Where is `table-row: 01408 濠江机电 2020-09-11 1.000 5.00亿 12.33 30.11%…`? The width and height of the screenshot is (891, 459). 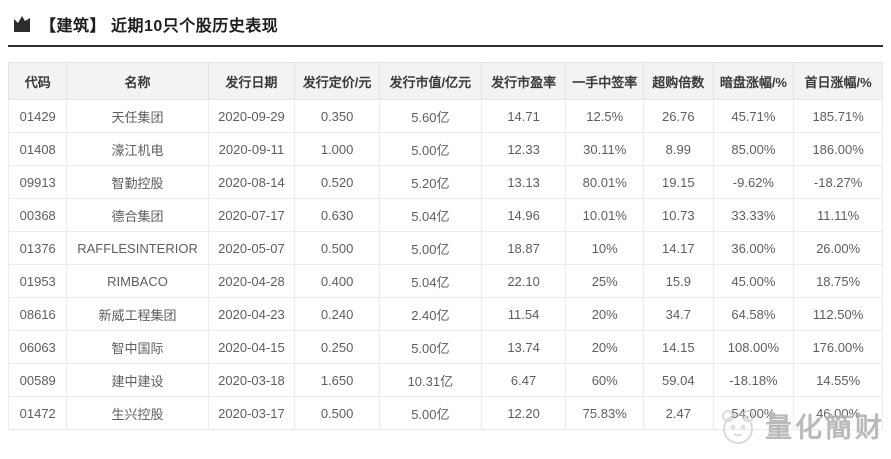 table-row: 01408 濠江机电 2020-09-11 1.000 5.00亿 12.33 30.11%… is located at coordinates (445, 149).